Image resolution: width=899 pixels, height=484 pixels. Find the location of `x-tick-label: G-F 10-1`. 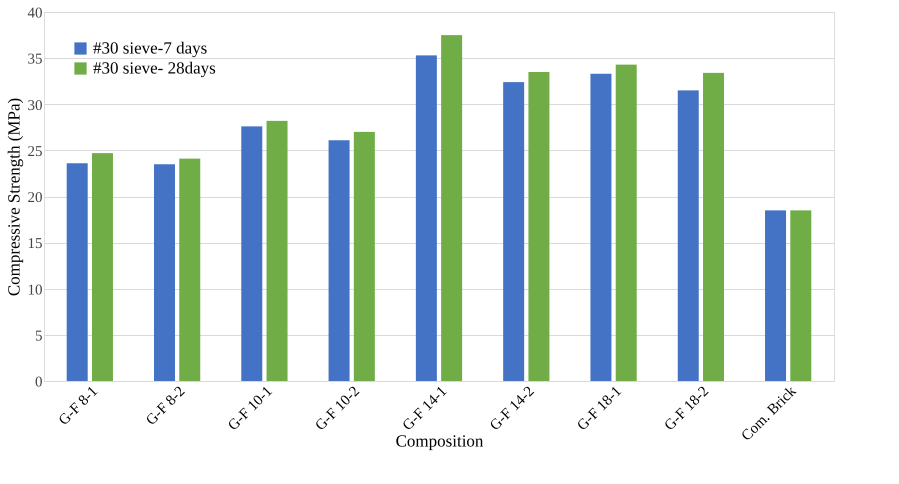

x-tick-label: G-F 10-1 is located at coordinates (250, 409).